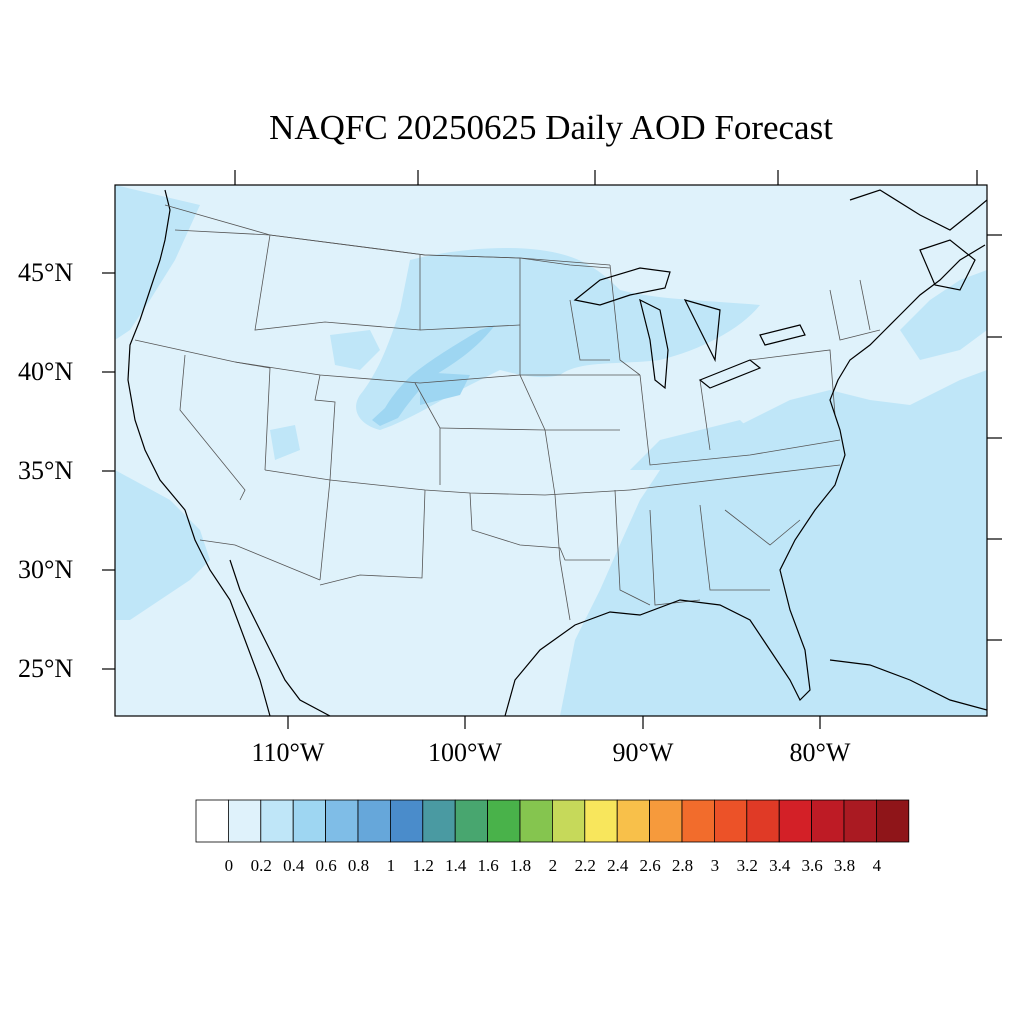 The width and height of the screenshot is (1024, 1024). I want to click on colorbar-tick-label: 1.6, so click(488, 865).